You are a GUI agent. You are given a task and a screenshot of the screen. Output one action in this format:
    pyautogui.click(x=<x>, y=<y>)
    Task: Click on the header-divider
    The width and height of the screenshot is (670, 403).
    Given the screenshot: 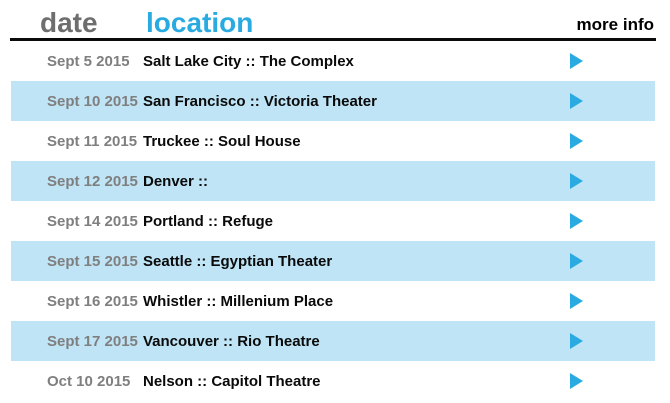 What is the action you would take?
    pyautogui.click(x=333, y=39)
    